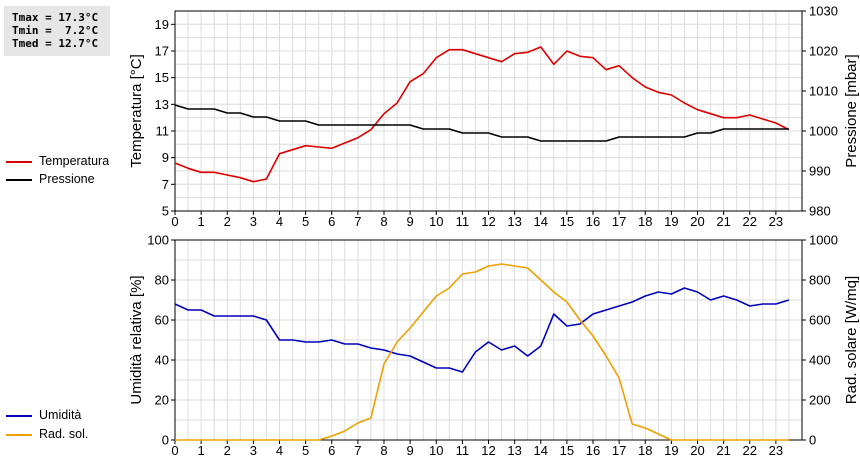  What do you see at coordinates (163, 131) in the screenshot?
I see `y-tick-label: 11` at bounding box center [163, 131].